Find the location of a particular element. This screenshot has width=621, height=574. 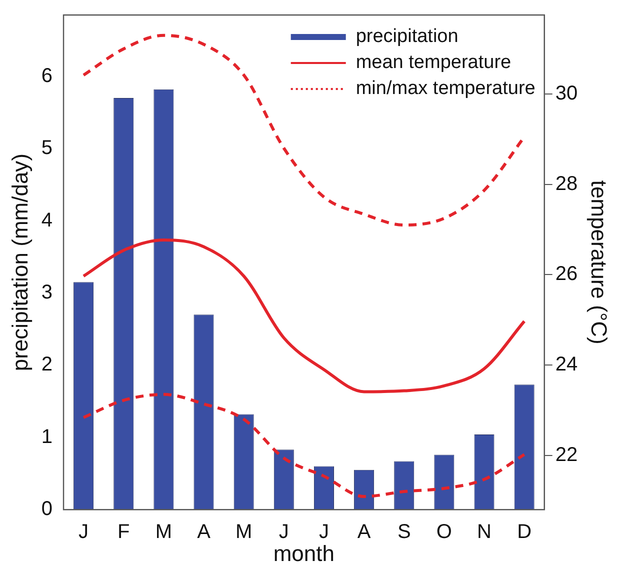

x-axis-title: month is located at coordinates (304, 553).